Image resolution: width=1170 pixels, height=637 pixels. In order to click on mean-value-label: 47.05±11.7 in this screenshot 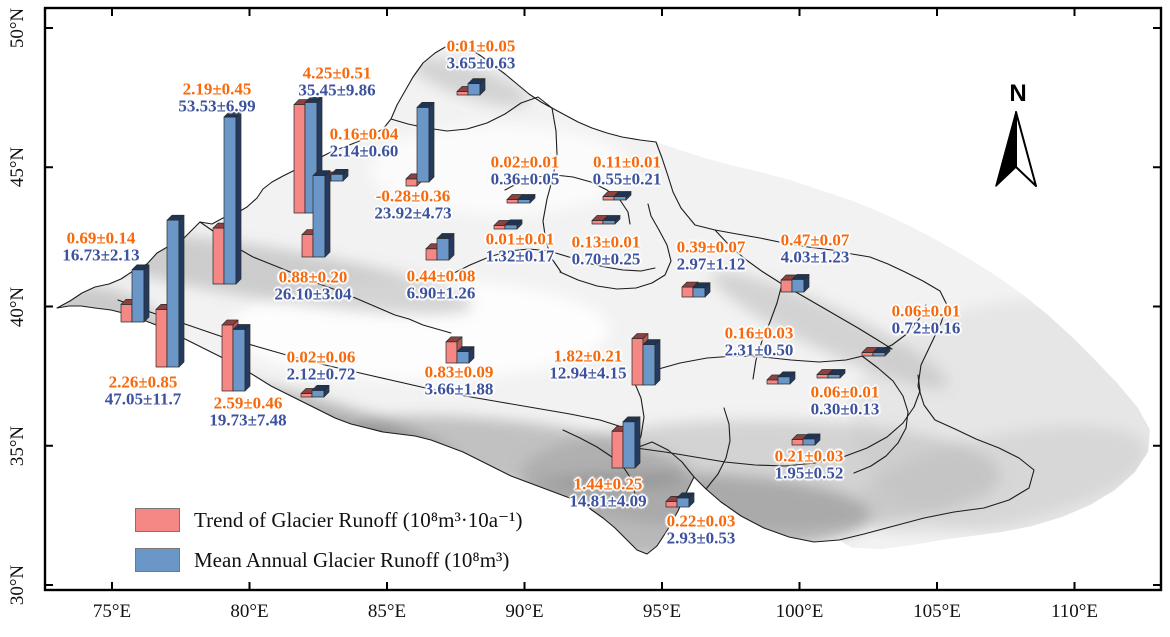, I will do `click(143, 398)`.